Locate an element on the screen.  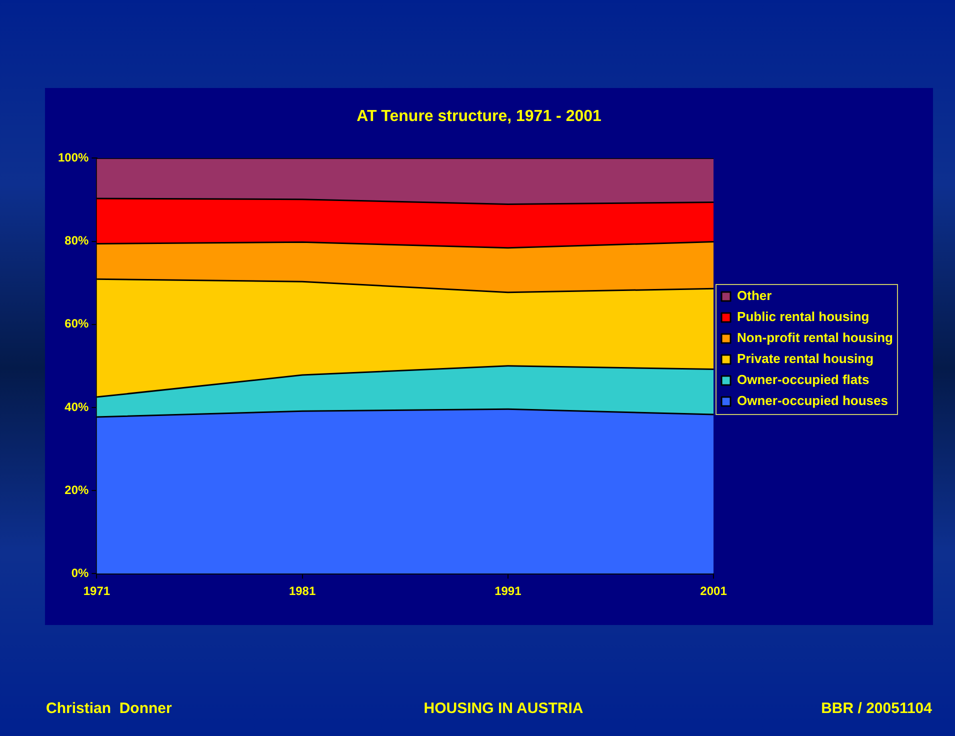
x-tick-label: 1991 is located at coordinates (508, 591).